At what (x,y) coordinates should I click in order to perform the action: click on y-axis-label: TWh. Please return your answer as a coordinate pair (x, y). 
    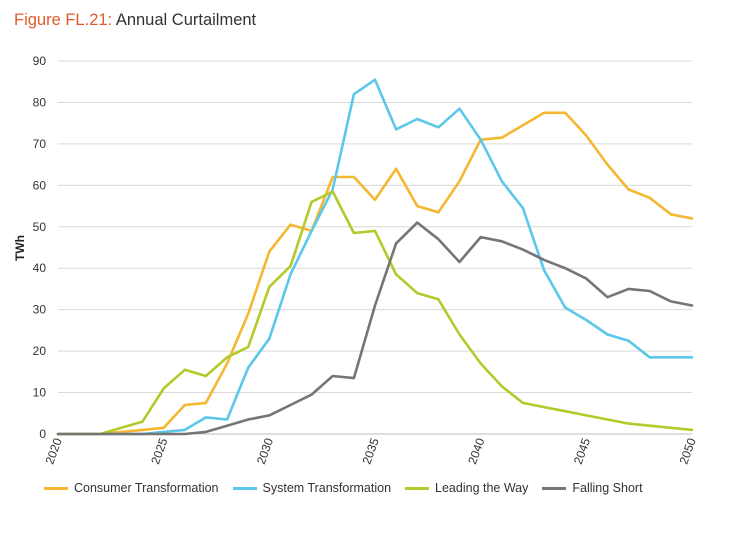
    Looking at the image, I should click on (20, 248).